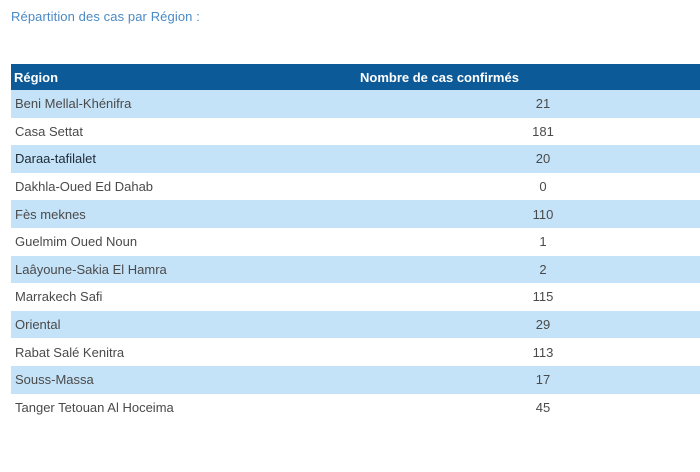  What do you see at coordinates (543, 325) in the screenshot?
I see `cases-cell: 29` at bounding box center [543, 325].